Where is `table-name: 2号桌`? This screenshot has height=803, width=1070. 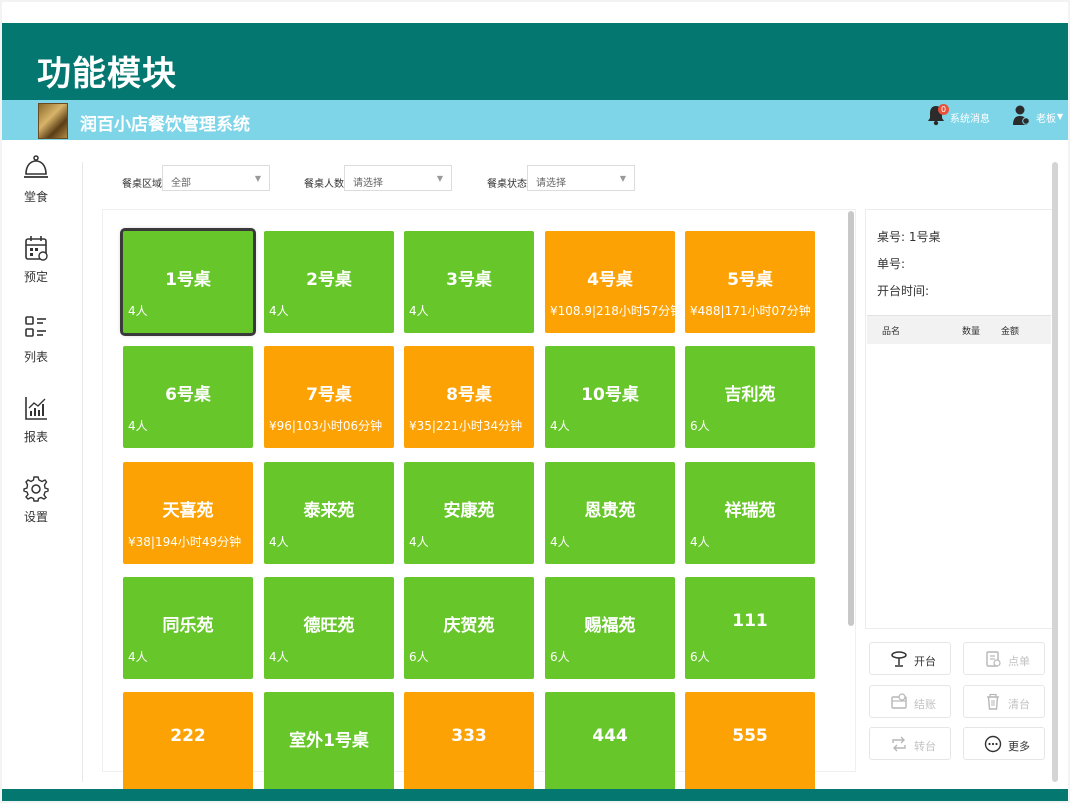 table-name: 2号桌 is located at coordinates (329, 280).